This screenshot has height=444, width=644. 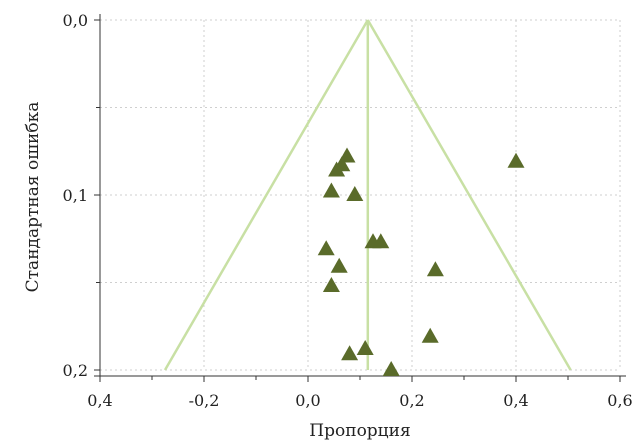 What do you see at coordinates (75, 370) in the screenshot?
I see `y-tick-label: 0,2` at bounding box center [75, 370].